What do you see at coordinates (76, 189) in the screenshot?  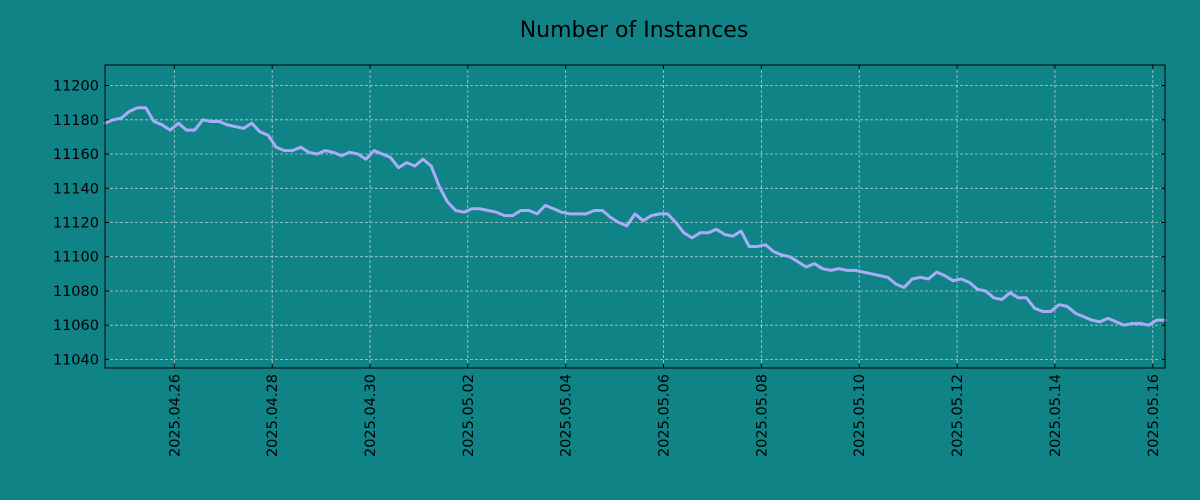 I see `y-tick-label: 11140` at bounding box center [76, 189].